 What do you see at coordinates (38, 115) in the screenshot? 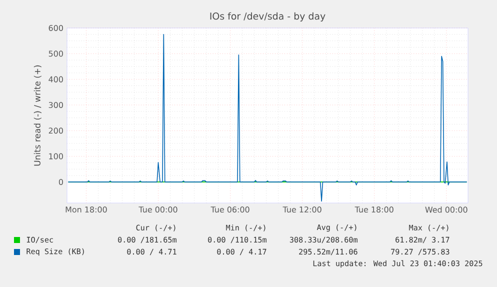
I see `y-axis-title: Units read (-) / write (+)` at bounding box center [38, 115].